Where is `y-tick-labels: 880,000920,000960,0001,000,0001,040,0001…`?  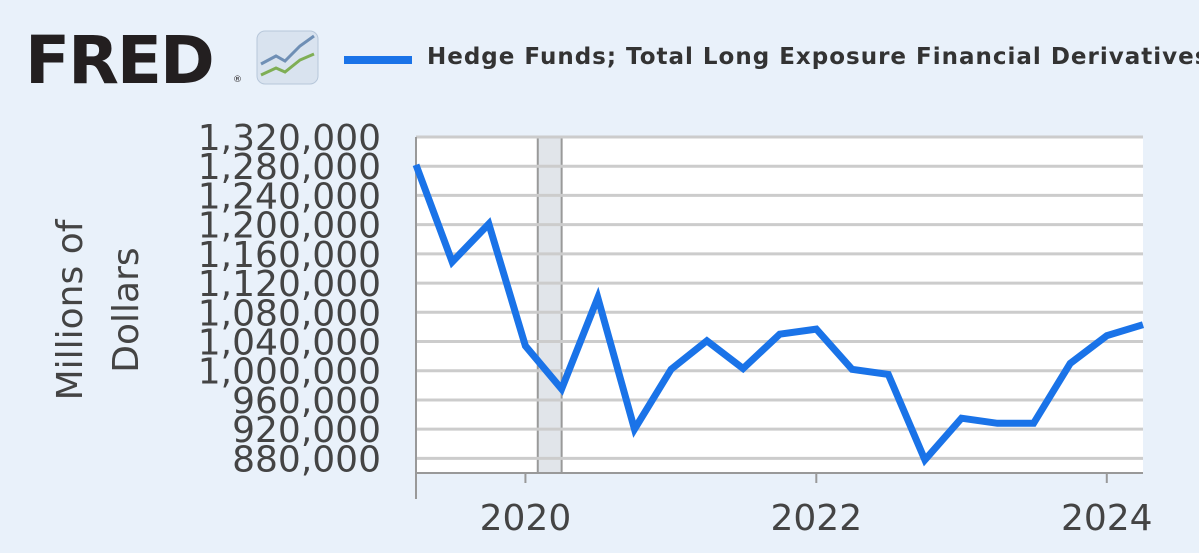 y-tick-labels: 880,000920,000960,0001,000,0001,040,0001… is located at coordinates (289, 299).